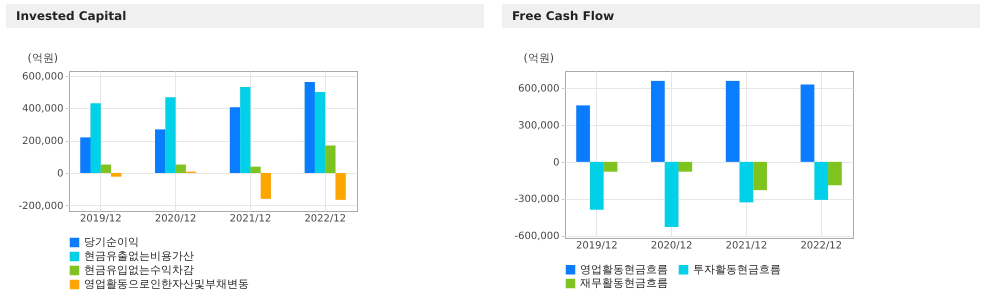 The width and height of the screenshot is (990, 296). Describe the element at coordinates (43, 142) in the screenshot. I see `y-tick-label: 200,000` at that location.